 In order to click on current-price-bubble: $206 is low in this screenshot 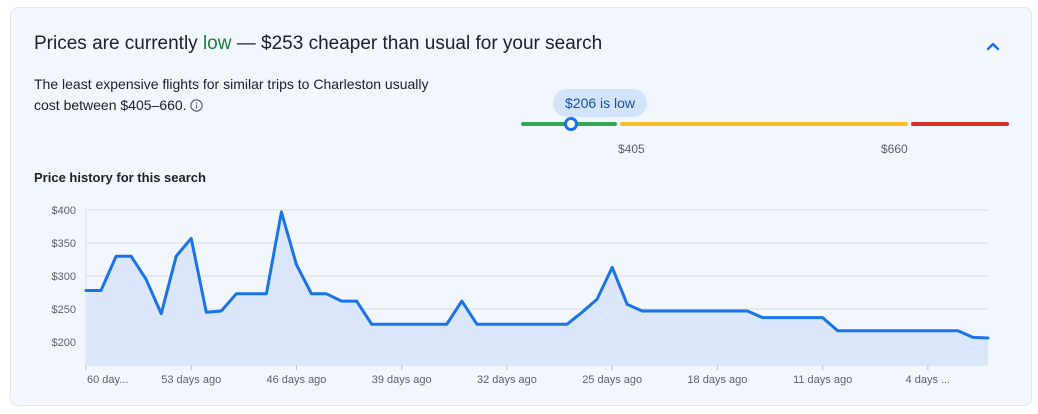, I will do `click(600, 103)`.